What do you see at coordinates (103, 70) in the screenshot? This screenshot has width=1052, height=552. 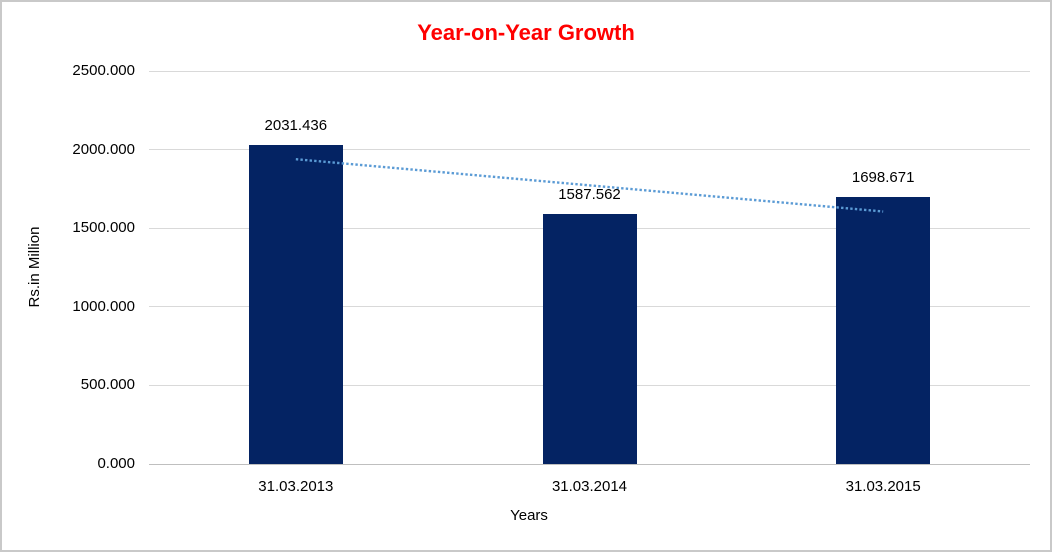 I see `y-axis-tick-label: 2500.000` at bounding box center [103, 70].